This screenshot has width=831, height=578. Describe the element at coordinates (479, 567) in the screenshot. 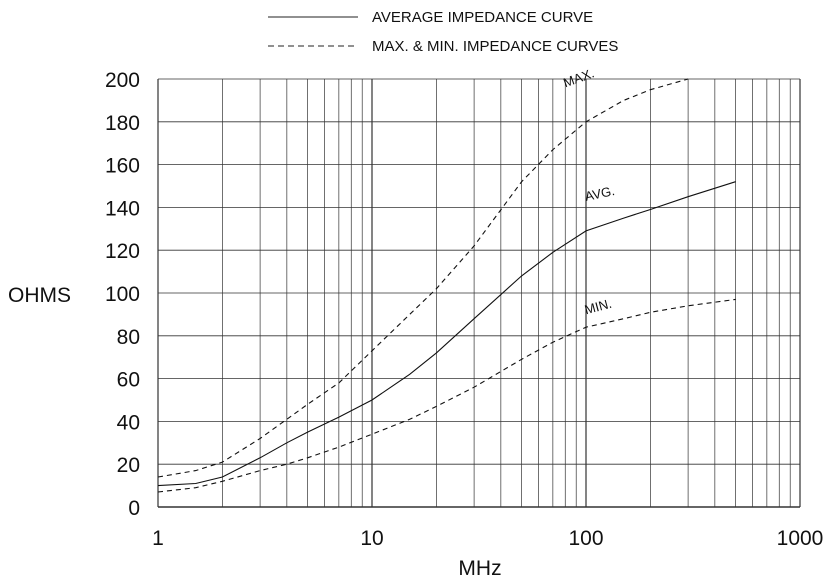

I see `x-axis-label: MHz` at that location.